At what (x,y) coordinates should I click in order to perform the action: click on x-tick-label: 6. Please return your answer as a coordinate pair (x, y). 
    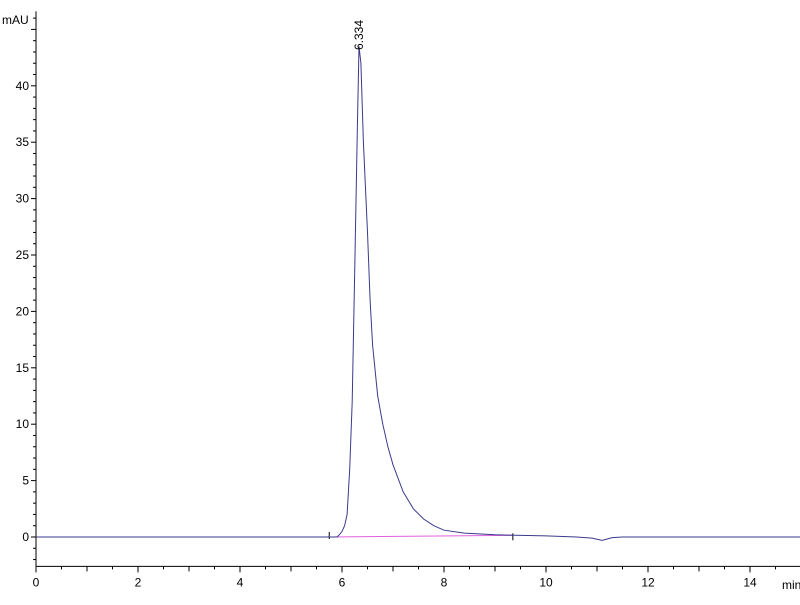
    Looking at the image, I should click on (342, 582).